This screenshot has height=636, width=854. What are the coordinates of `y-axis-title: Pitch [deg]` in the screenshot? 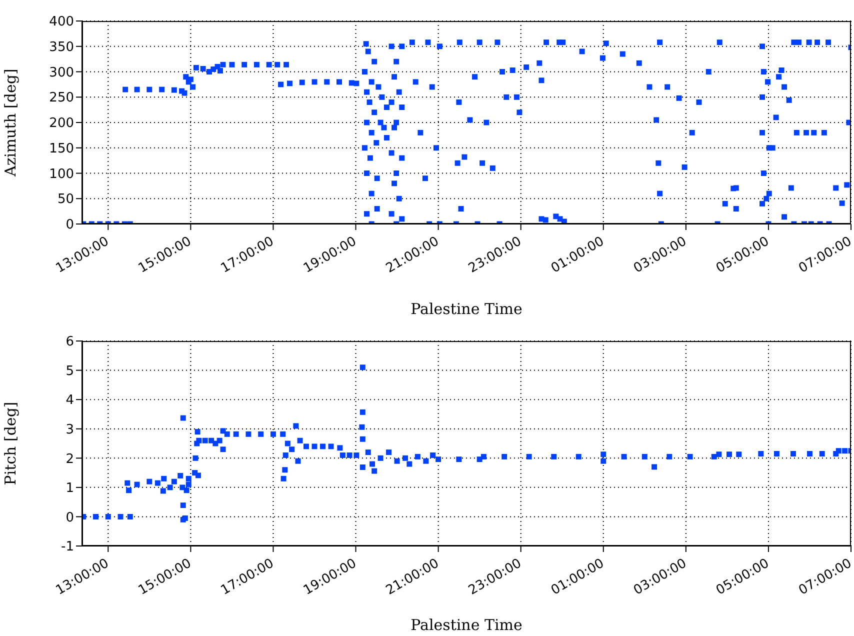 It's located at (10, 444).